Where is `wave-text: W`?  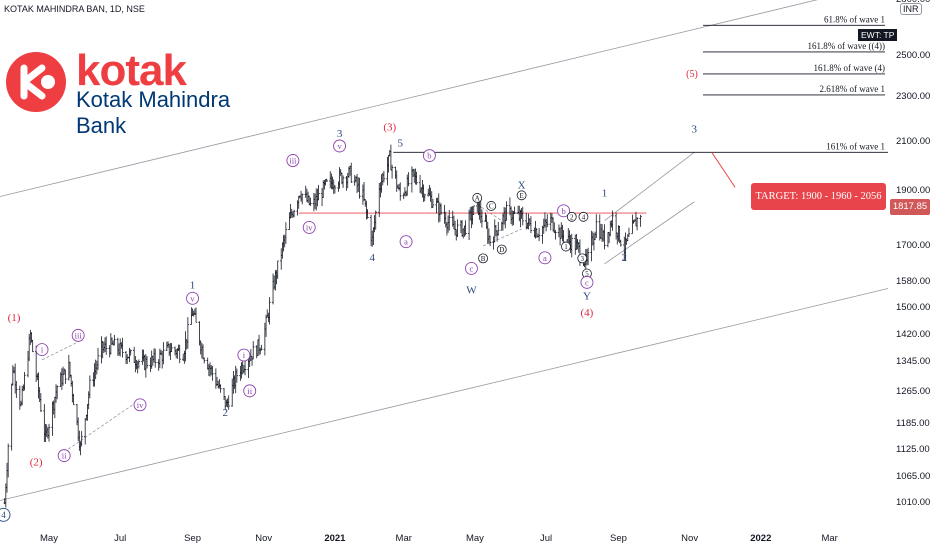 wave-text: W is located at coordinates (471, 290).